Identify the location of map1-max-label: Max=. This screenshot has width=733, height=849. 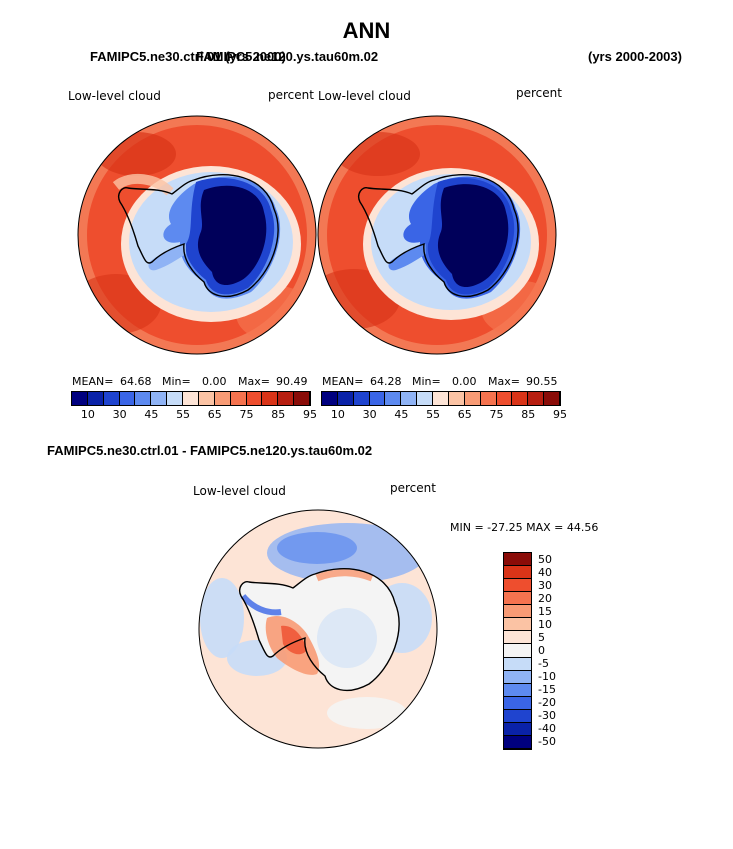
(254, 381).